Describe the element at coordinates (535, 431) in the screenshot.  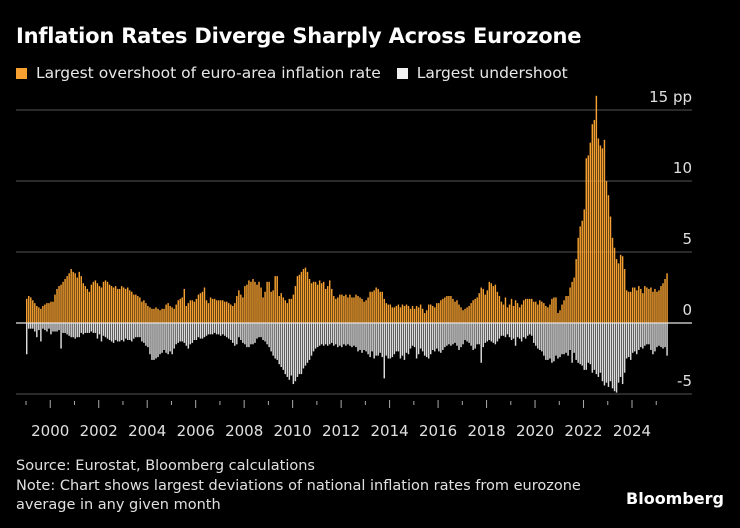
I see `x-tick-label: 2020` at that location.